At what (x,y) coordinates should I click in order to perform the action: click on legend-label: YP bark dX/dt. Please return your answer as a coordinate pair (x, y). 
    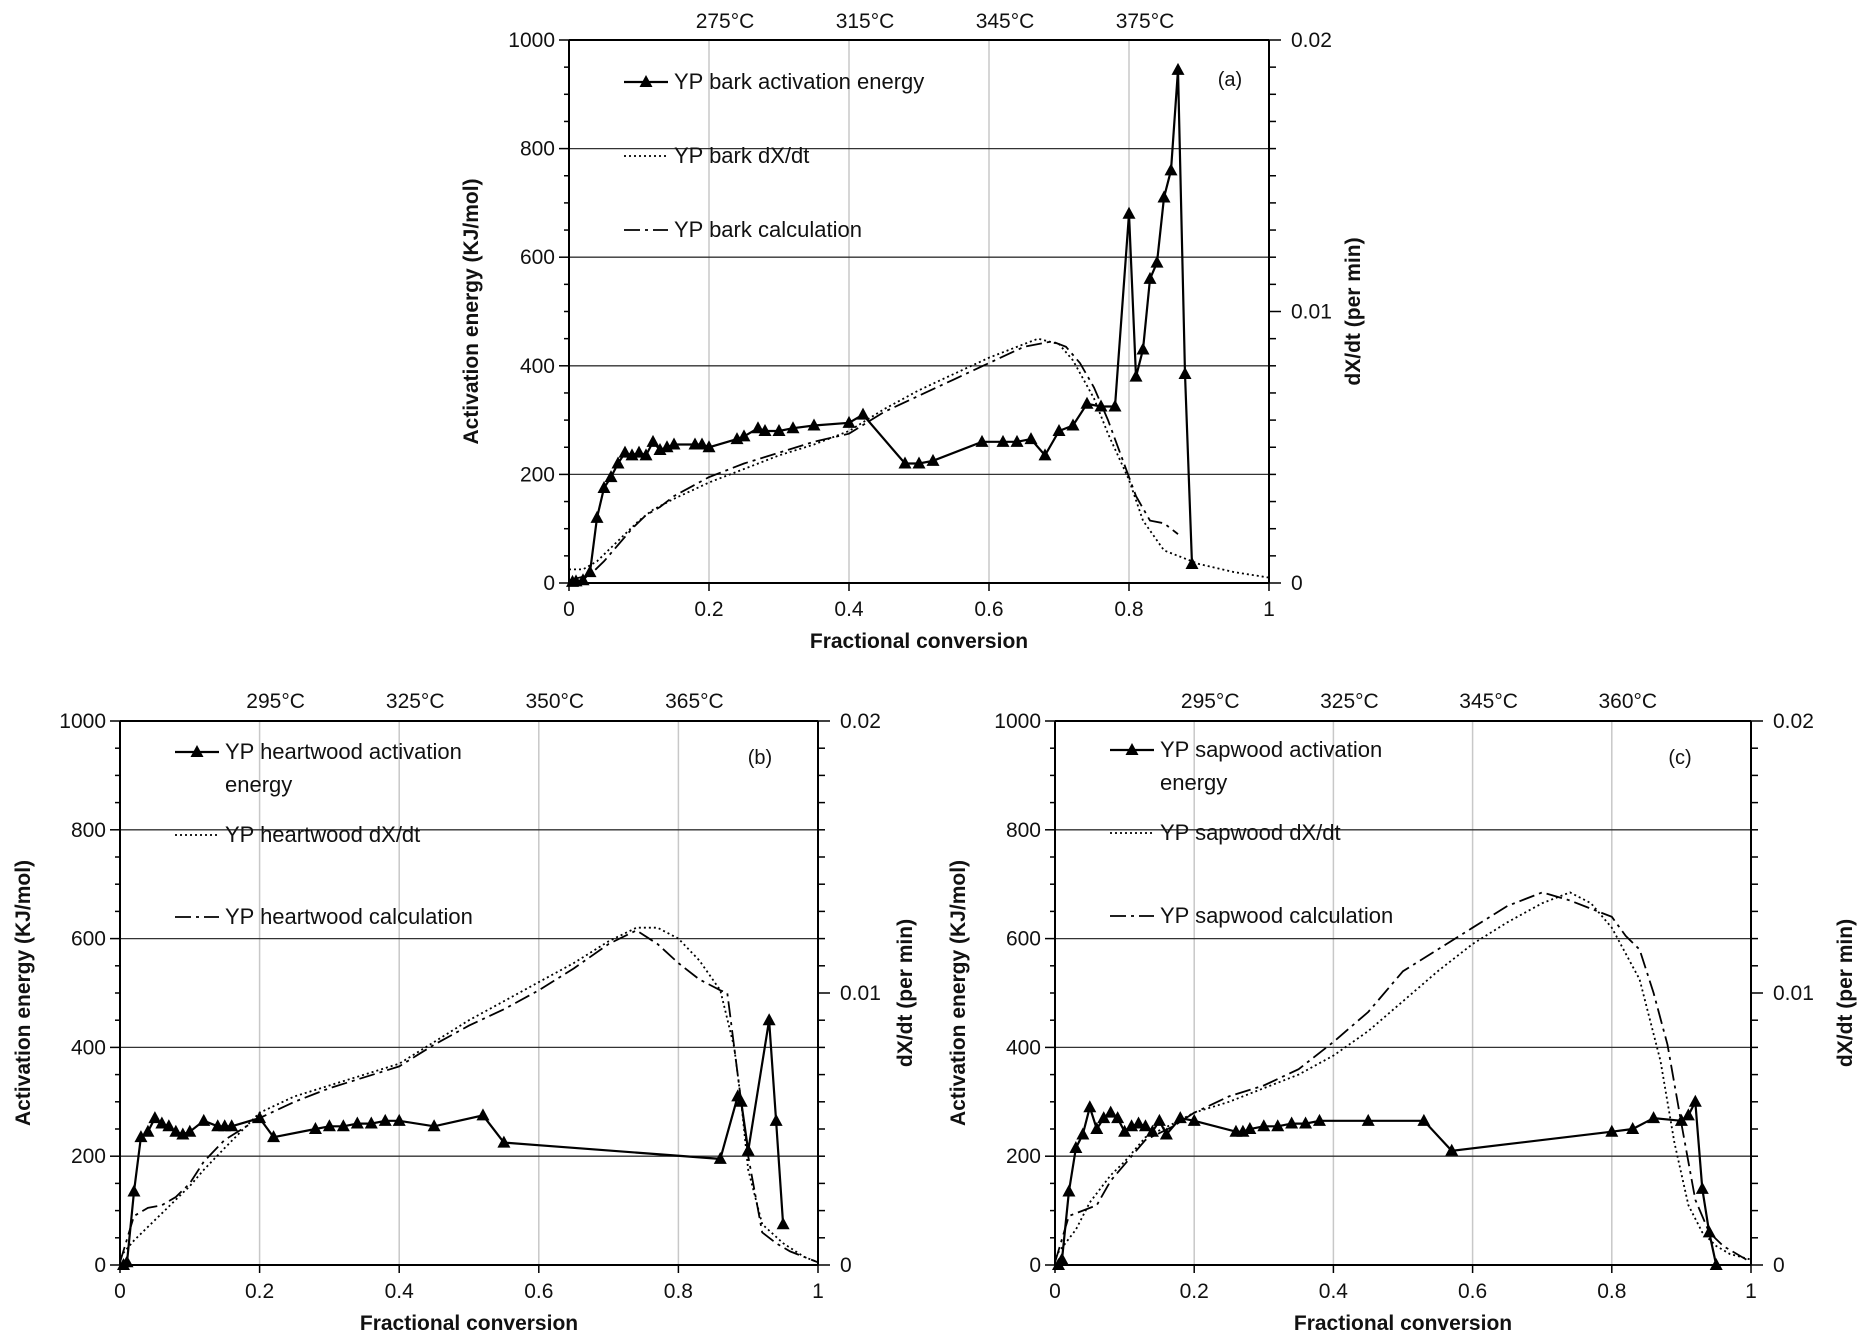
    Looking at the image, I should click on (741, 155).